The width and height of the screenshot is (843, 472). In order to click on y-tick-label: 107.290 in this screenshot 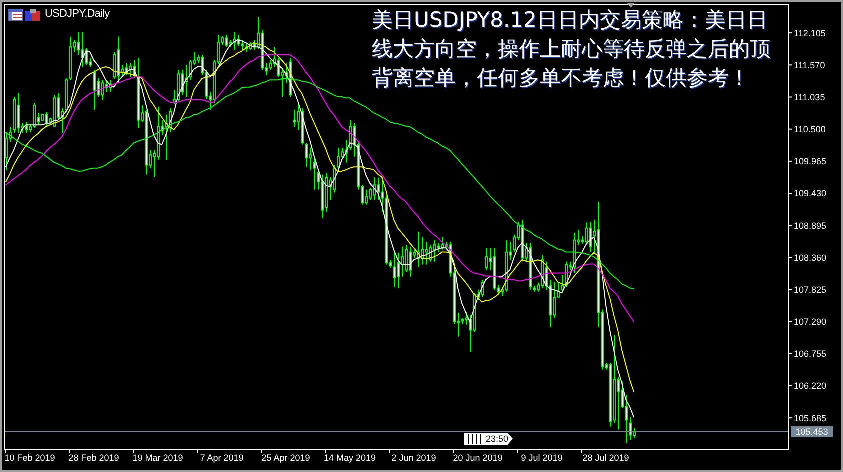, I will do `click(810, 322)`.